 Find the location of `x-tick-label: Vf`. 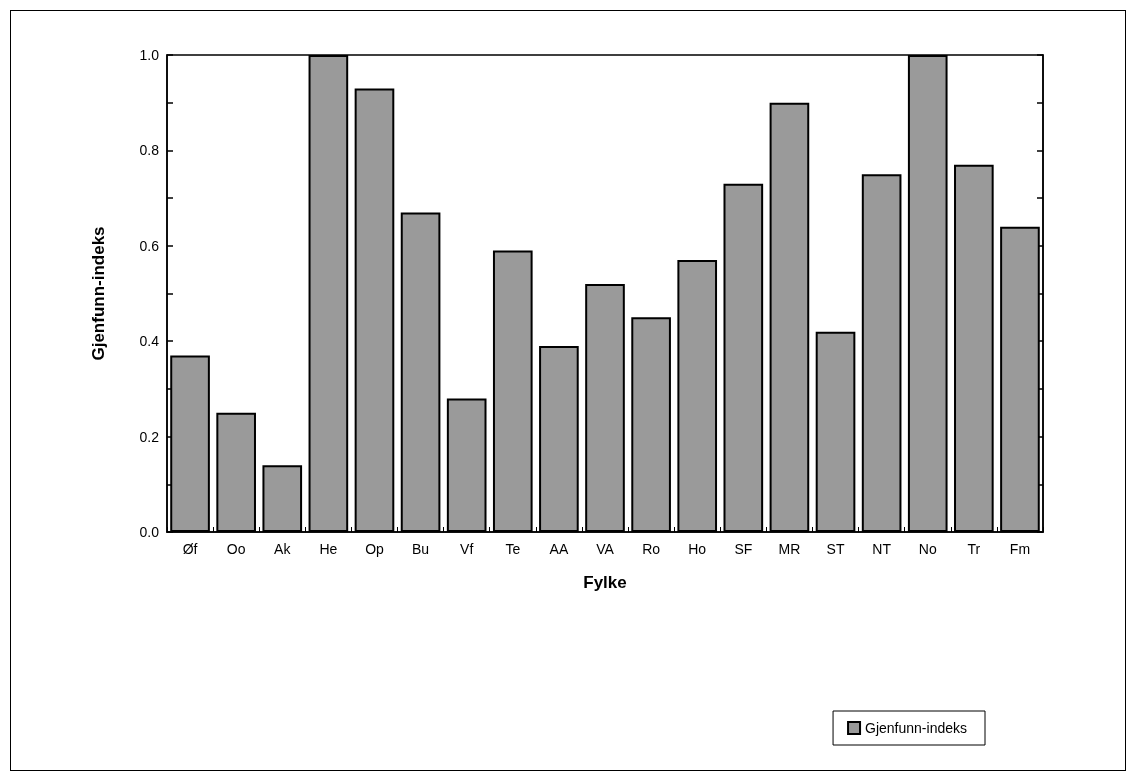

x-tick-label: Vf is located at coordinates (467, 549).